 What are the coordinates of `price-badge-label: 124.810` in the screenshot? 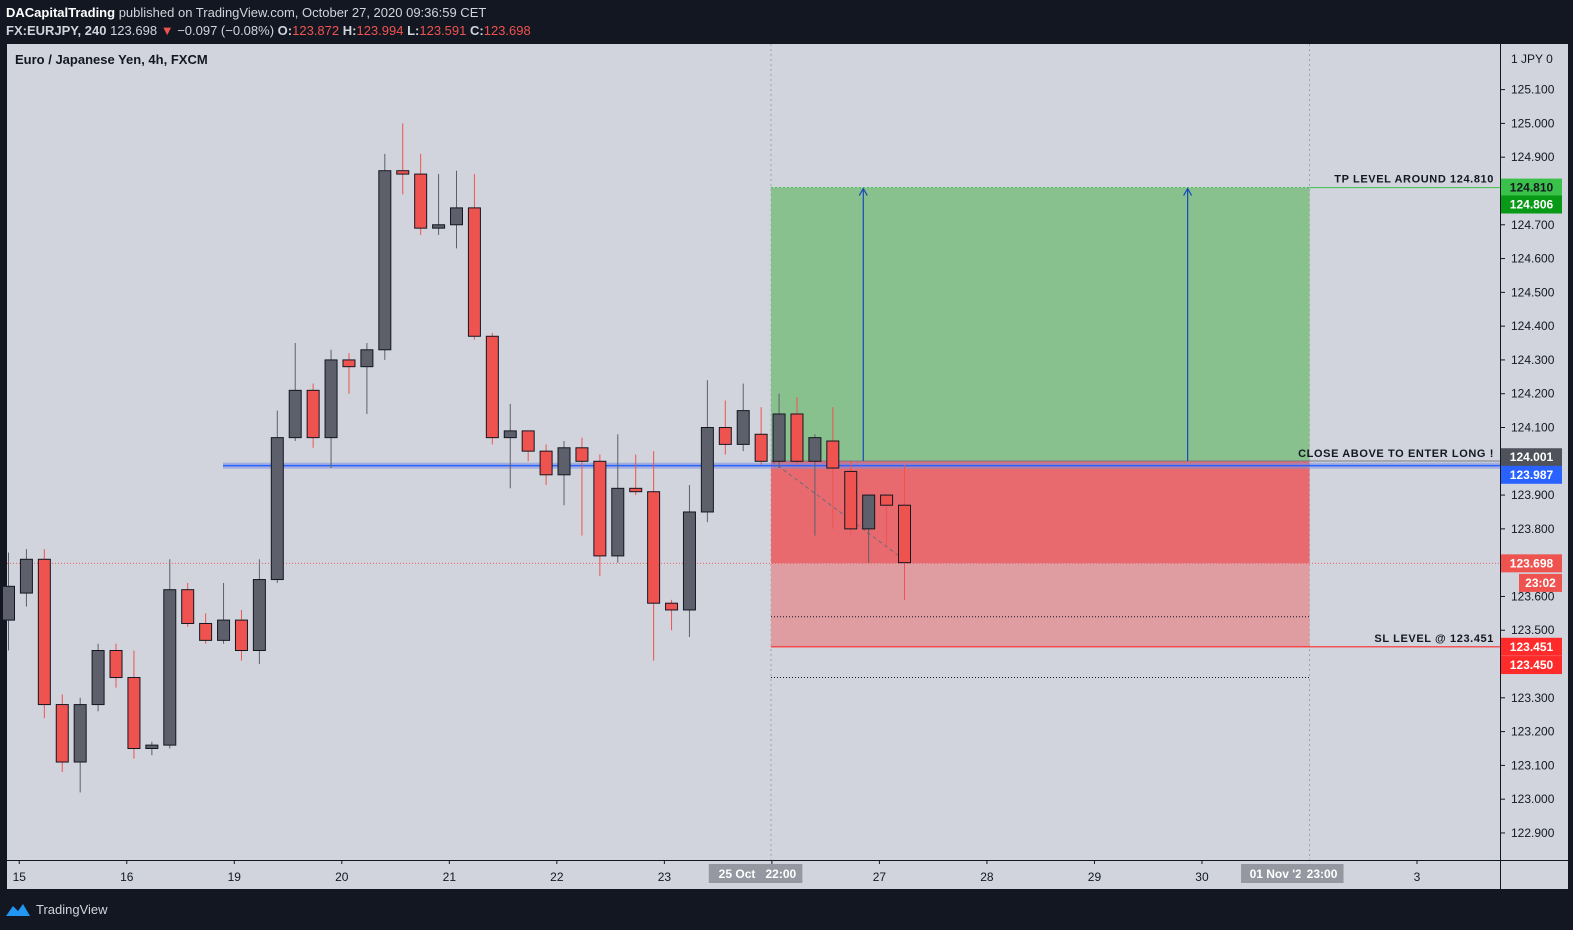 It's located at (1532, 188).